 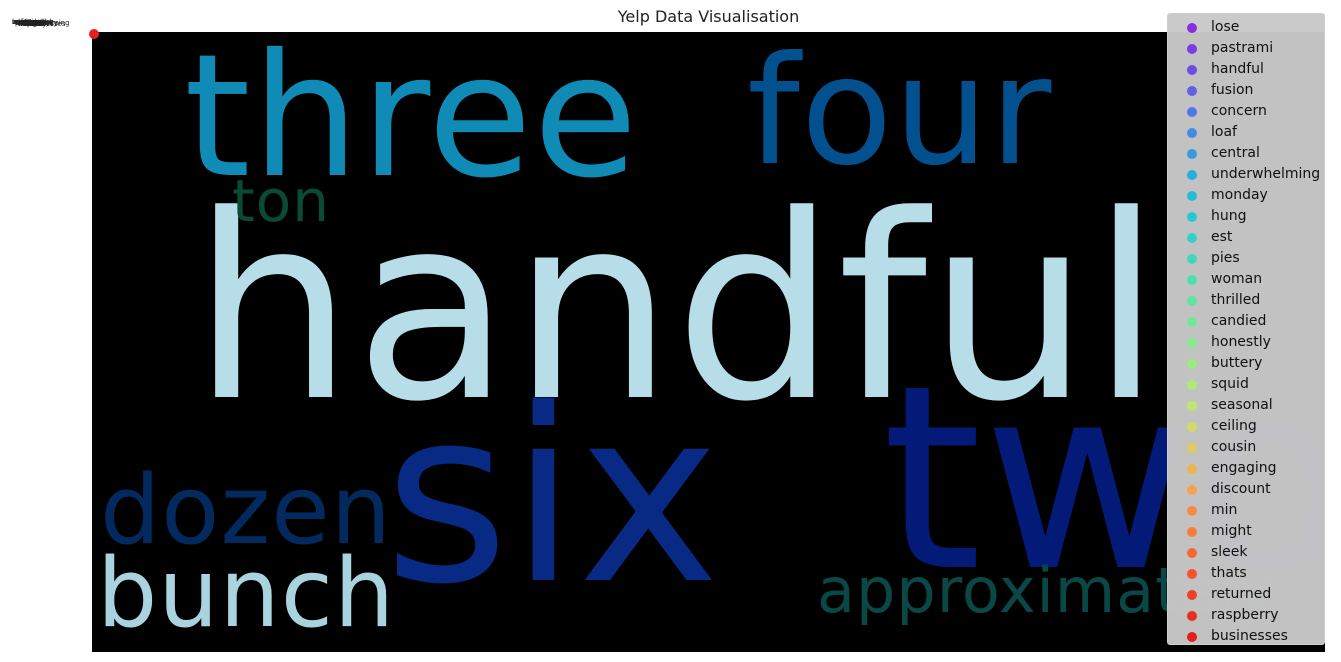 I want to click on legend-label: min, so click(x=1224, y=510).